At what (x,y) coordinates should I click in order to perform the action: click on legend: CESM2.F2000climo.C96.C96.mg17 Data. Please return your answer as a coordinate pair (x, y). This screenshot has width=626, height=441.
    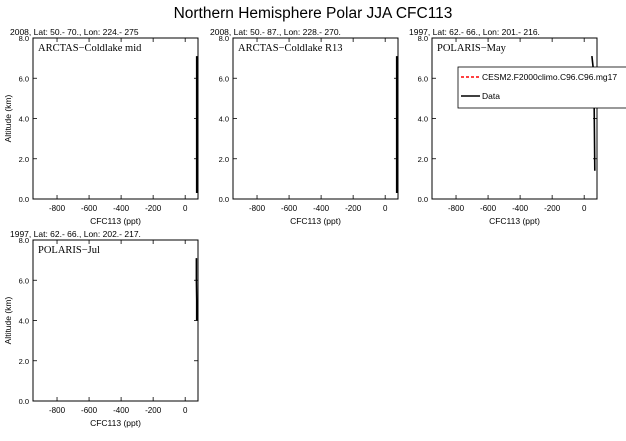
    Looking at the image, I should click on (542, 87).